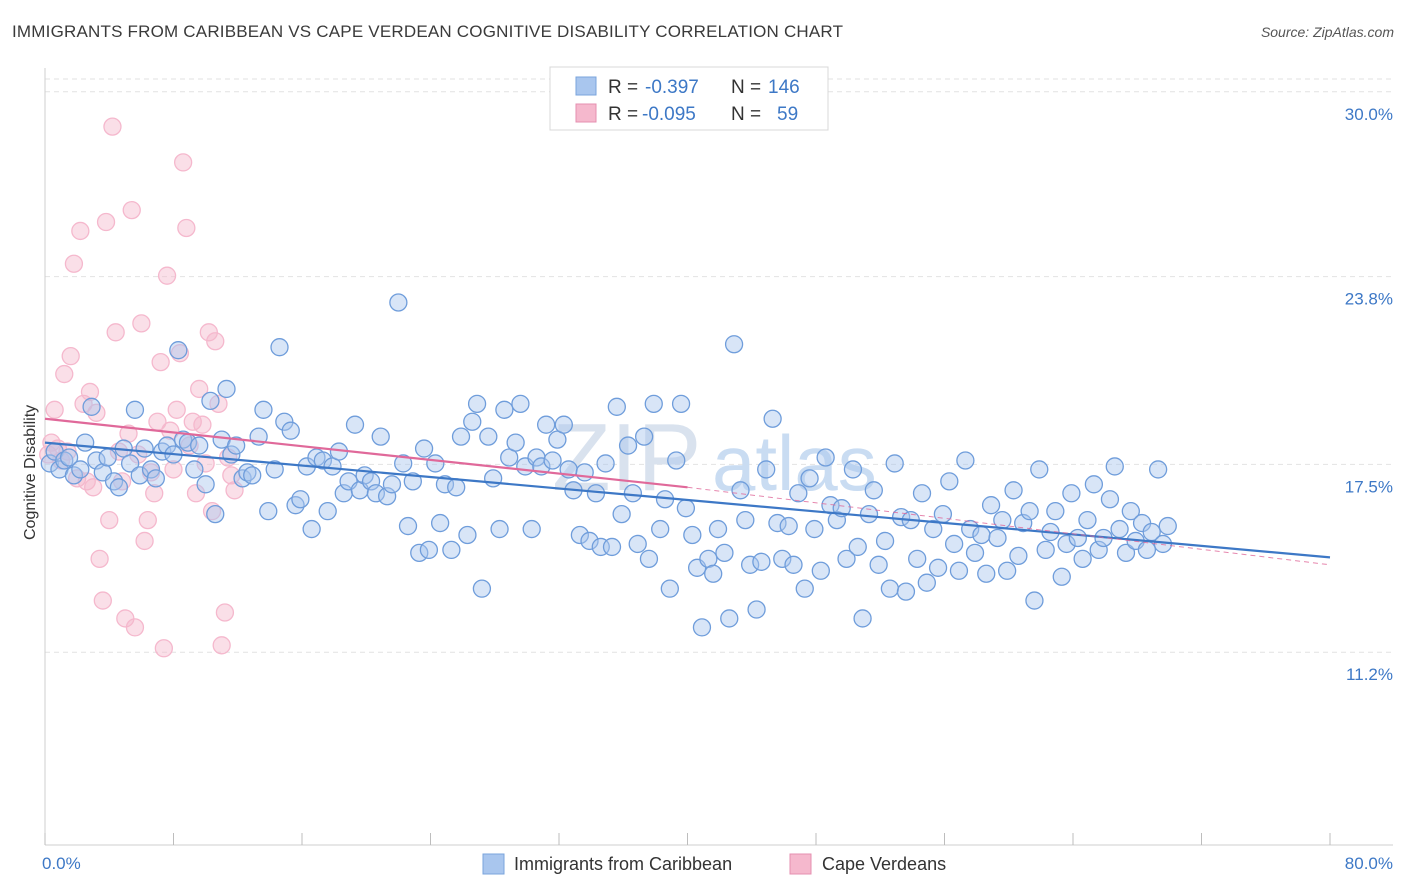 The height and width of the screenshot is (892, 1406). I want to click on series-legend-swatch-caribbean, so click(493, 864).